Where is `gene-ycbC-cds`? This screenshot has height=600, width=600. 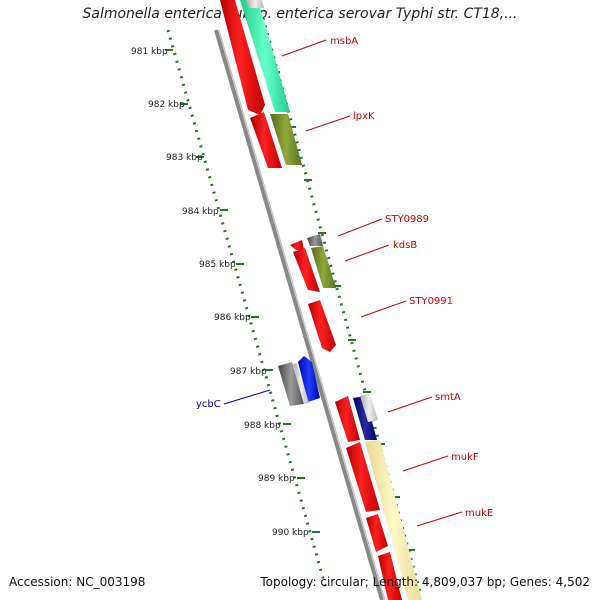
gene-ycbC-cds is located at coordinates (309, 379).